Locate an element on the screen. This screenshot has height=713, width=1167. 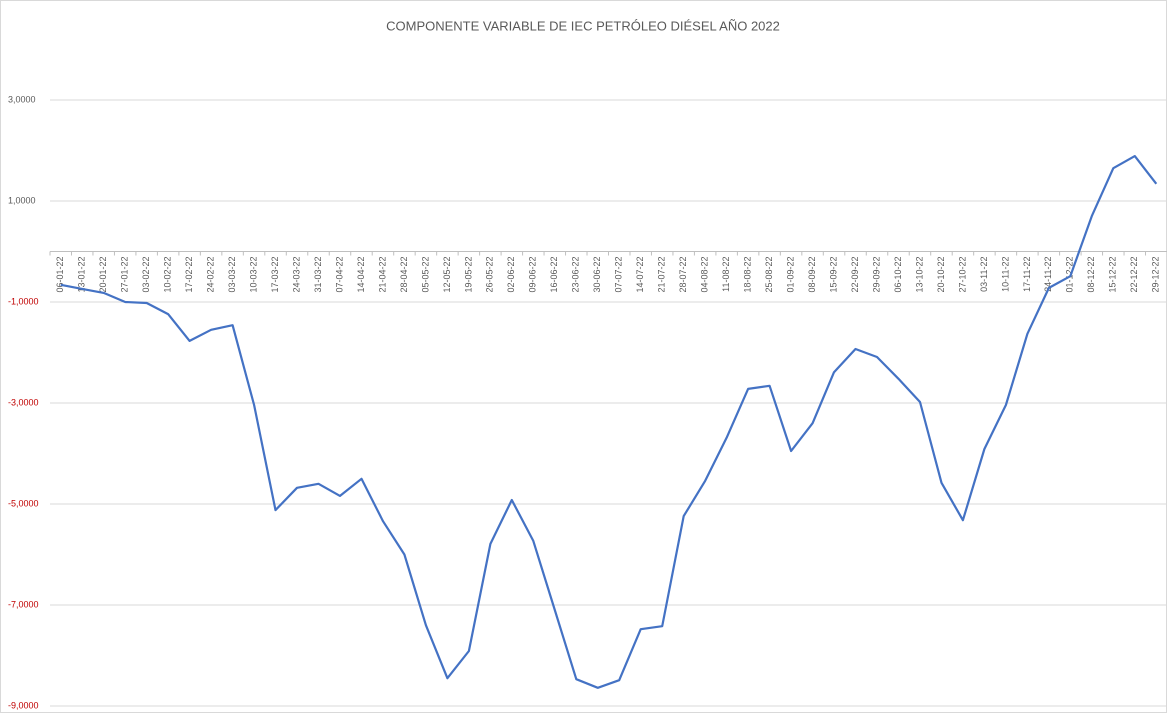
x-tick-label: 05-05-22 is located at coordinates (425, 275).